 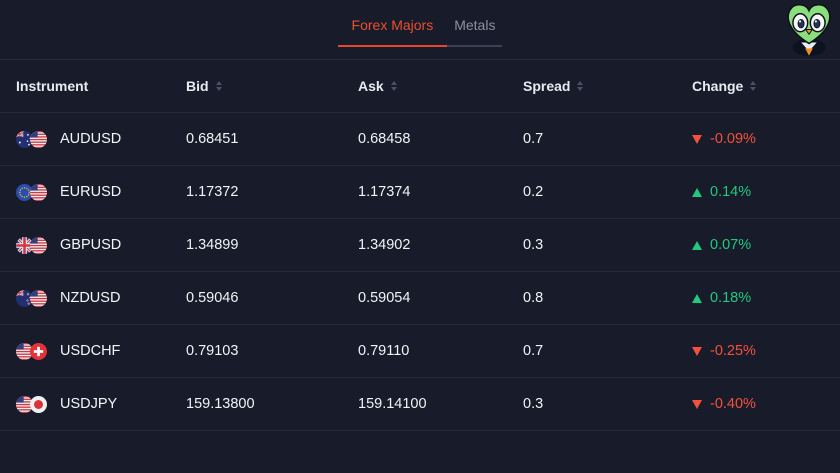 I want to click on table-row-gbpusd: GBPUSD 1.34899 1.34902 0.3 0.07%, so click(x=420, y=245).